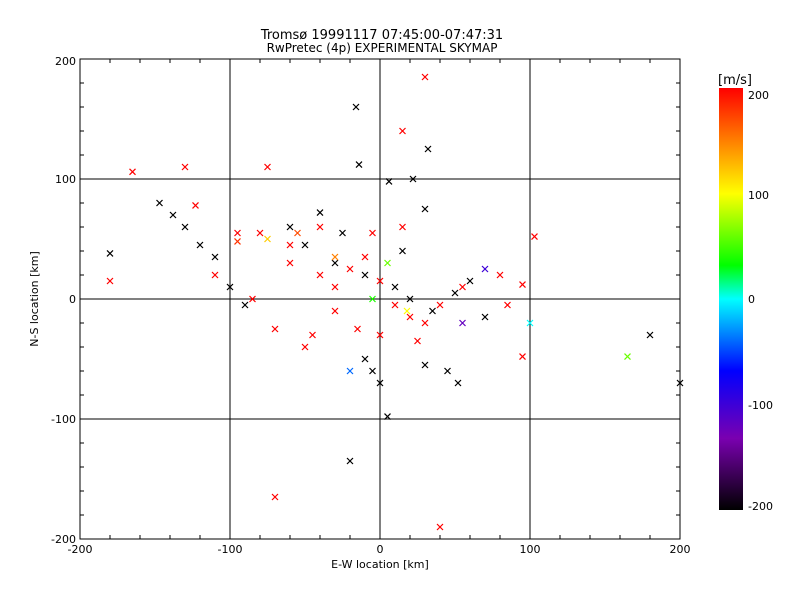 The width and height of the screenshot is (800, 600). Describe the element at coordinates (63, 539) in the screenshot. I see `y-tick-label-0: -200` at that location.